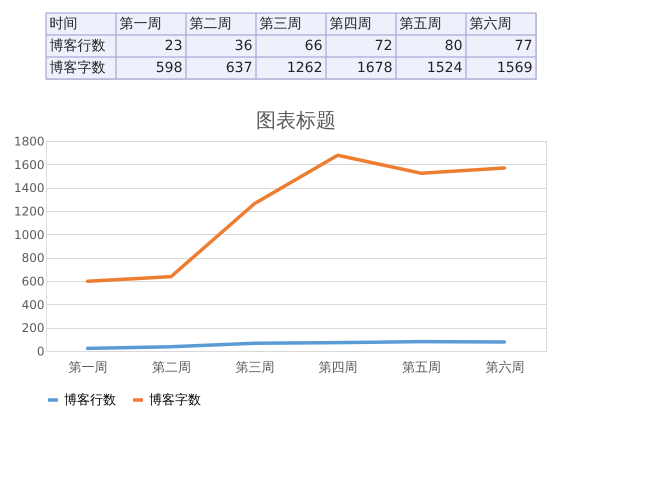 This screenshot has height=501, width=664. I want to click on data-label: 36, so click(243, 46).